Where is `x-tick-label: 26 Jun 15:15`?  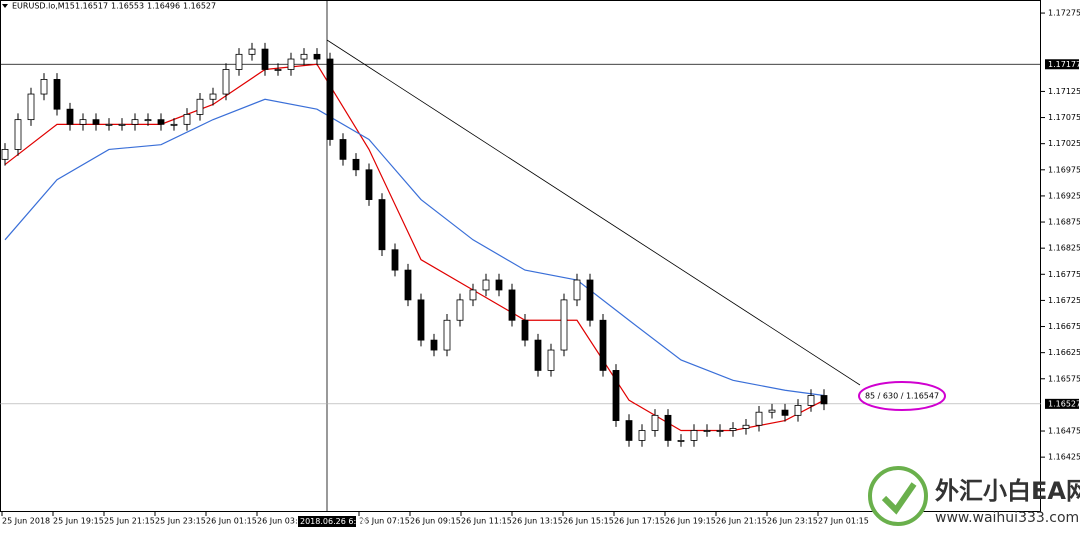 x-tick-label: 26 Jun 15:15 is located at coordinates (588, 521).